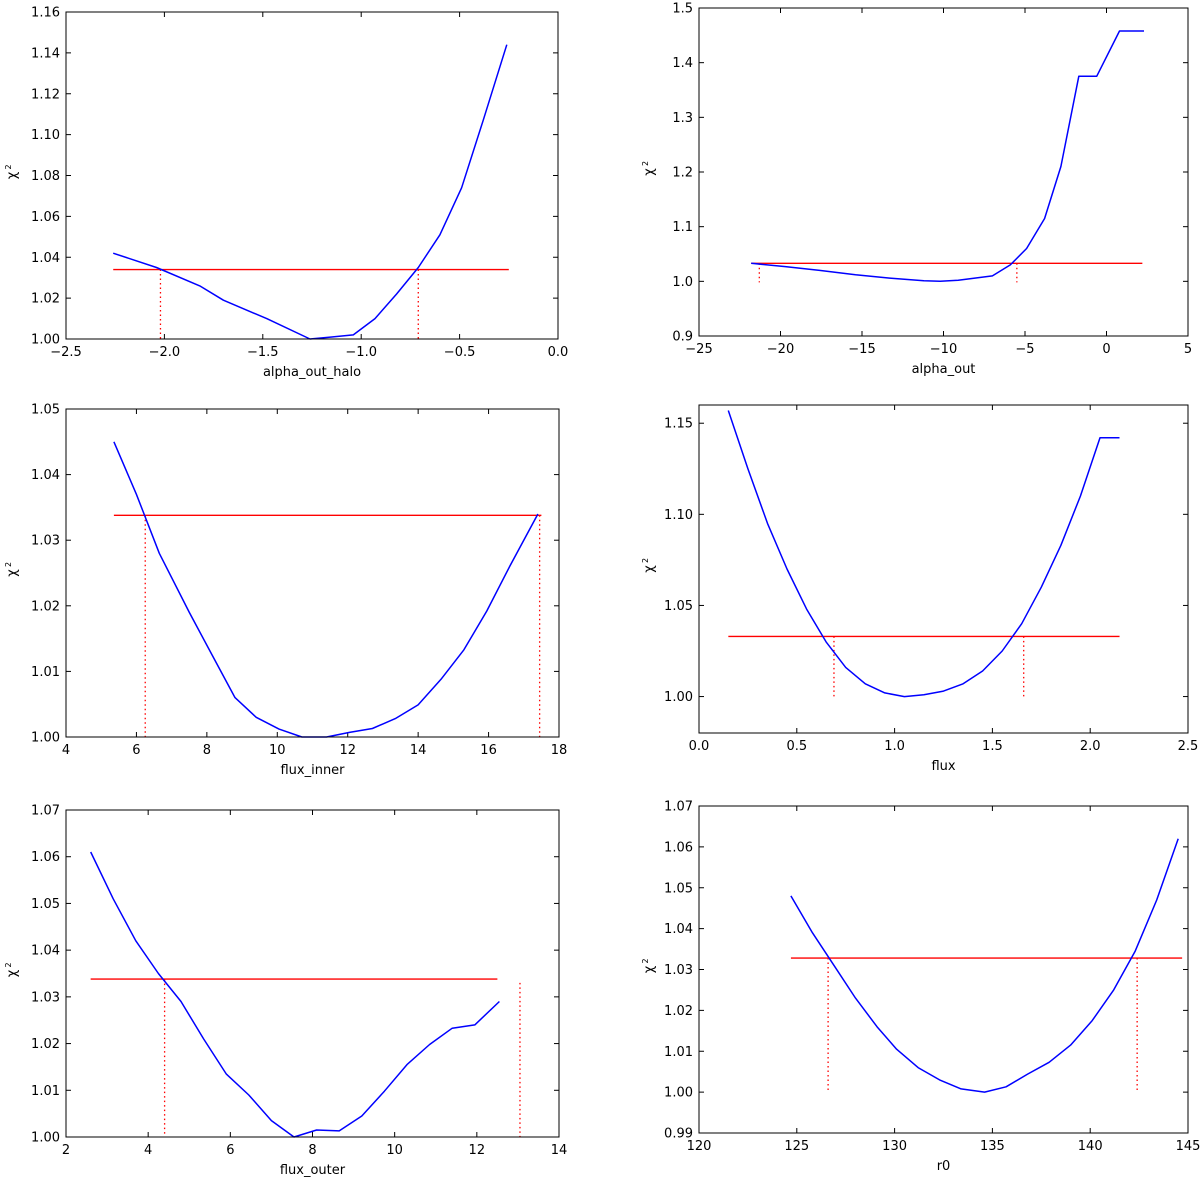 The image size is (1200, 1185). What do you see at coordinates (263, 352) in the screenshot?
I see `x-tick-label: −1.5` at bounding box center [263, 352].